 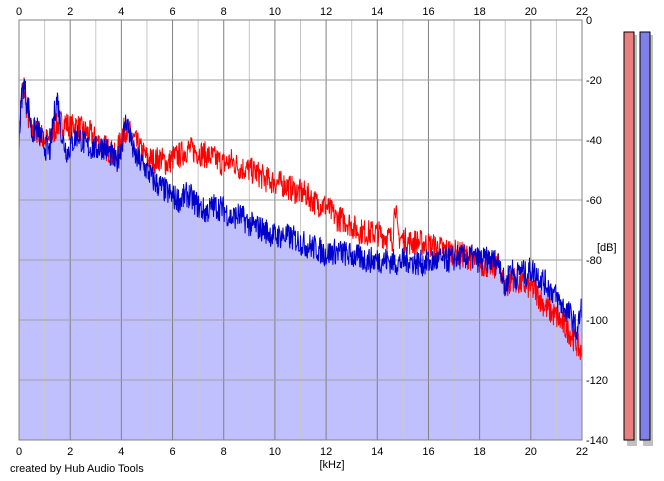 I want to click on y-tick-label: 0, so click(x=589, y=21).